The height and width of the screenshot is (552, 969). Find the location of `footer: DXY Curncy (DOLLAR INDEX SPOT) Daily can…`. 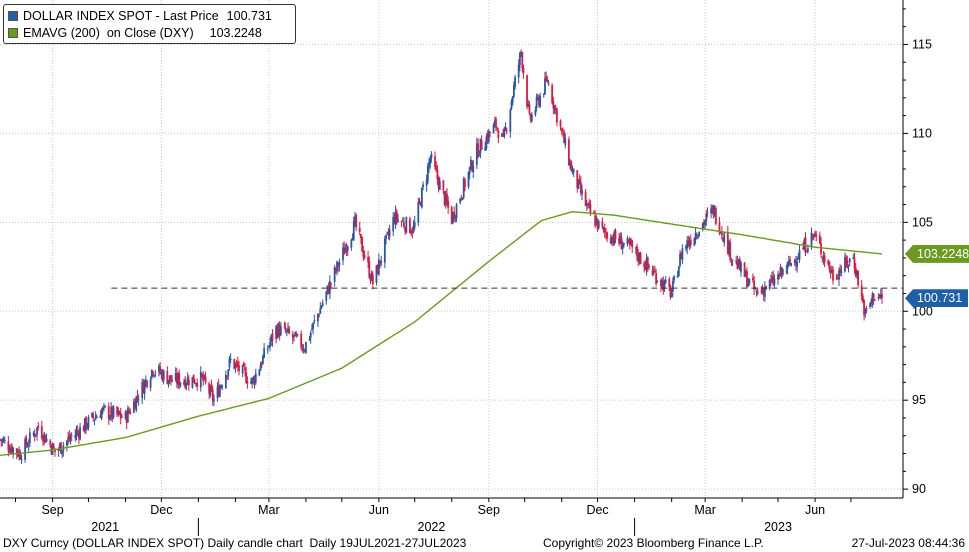

footer: DXY Curncy (DOLLAR INDEX SPOT) Daily can… is located at coordinates (484, 543).